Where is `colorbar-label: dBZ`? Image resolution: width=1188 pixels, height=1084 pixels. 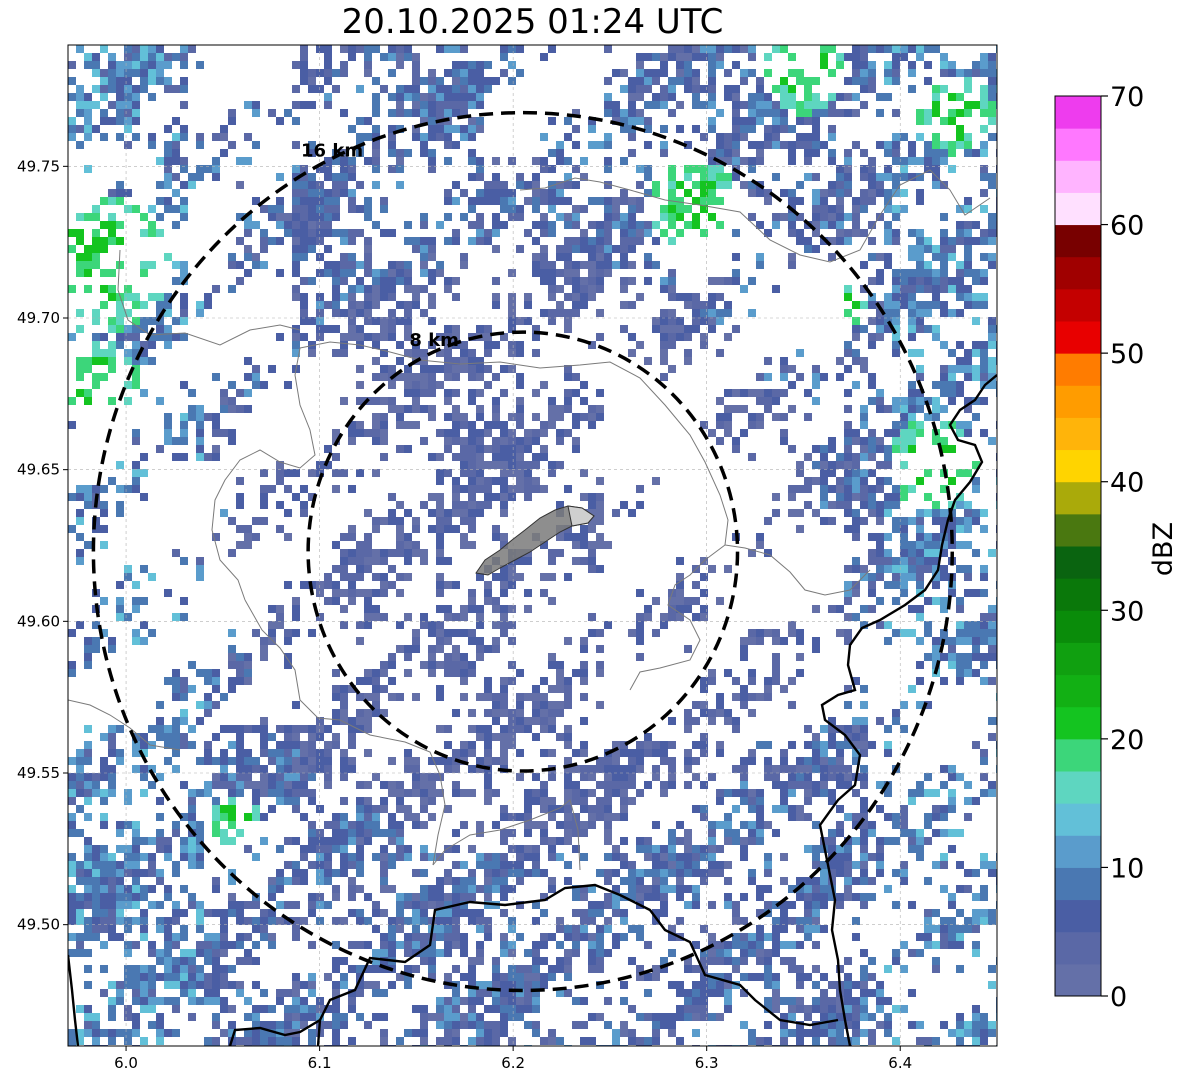
colorbar-label: dBZ is located at coordinates (1163, 549).